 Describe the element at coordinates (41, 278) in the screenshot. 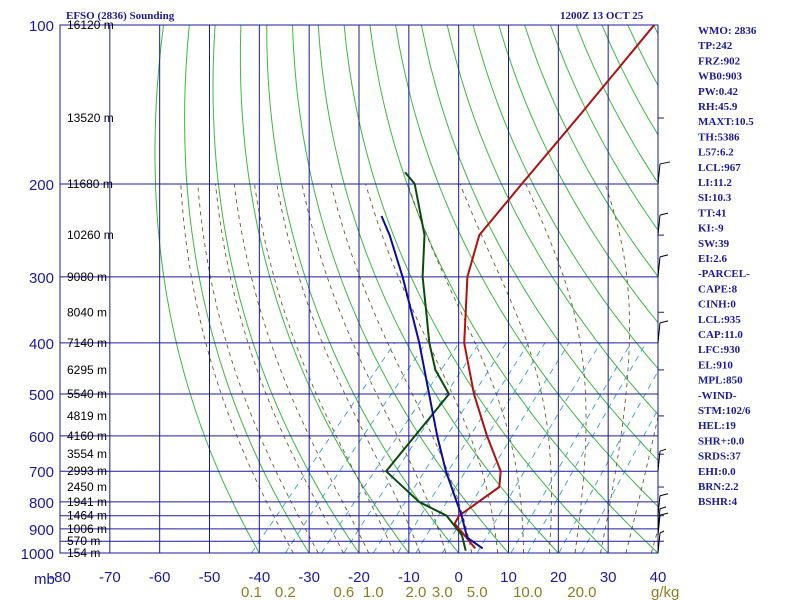

I see `pressure-tick-label: 300` at that location.